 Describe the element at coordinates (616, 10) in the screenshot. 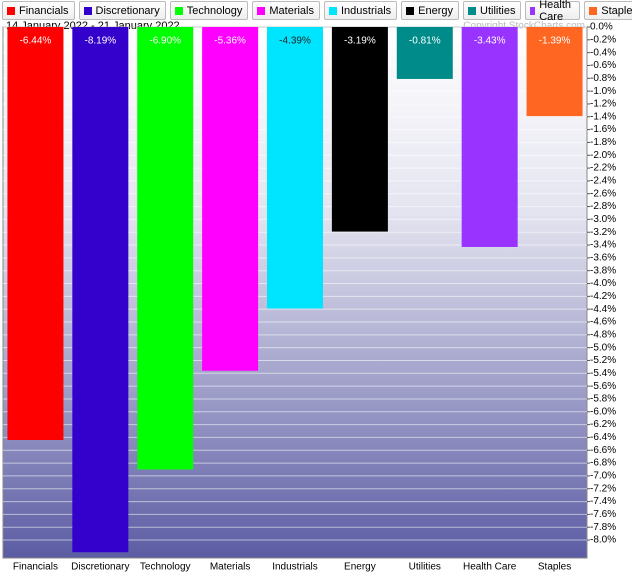

I see `legend-label: Staples` at that location.